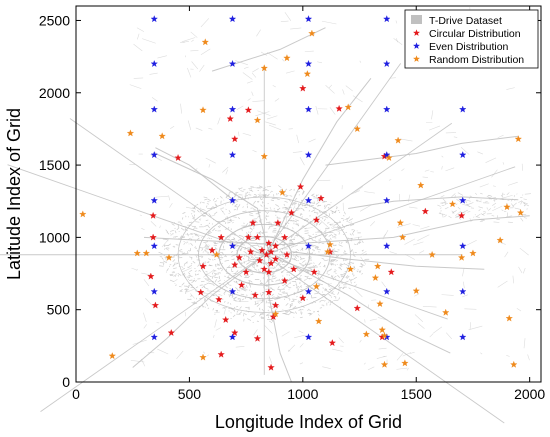  I want to click on road-line, so click(336, 230).